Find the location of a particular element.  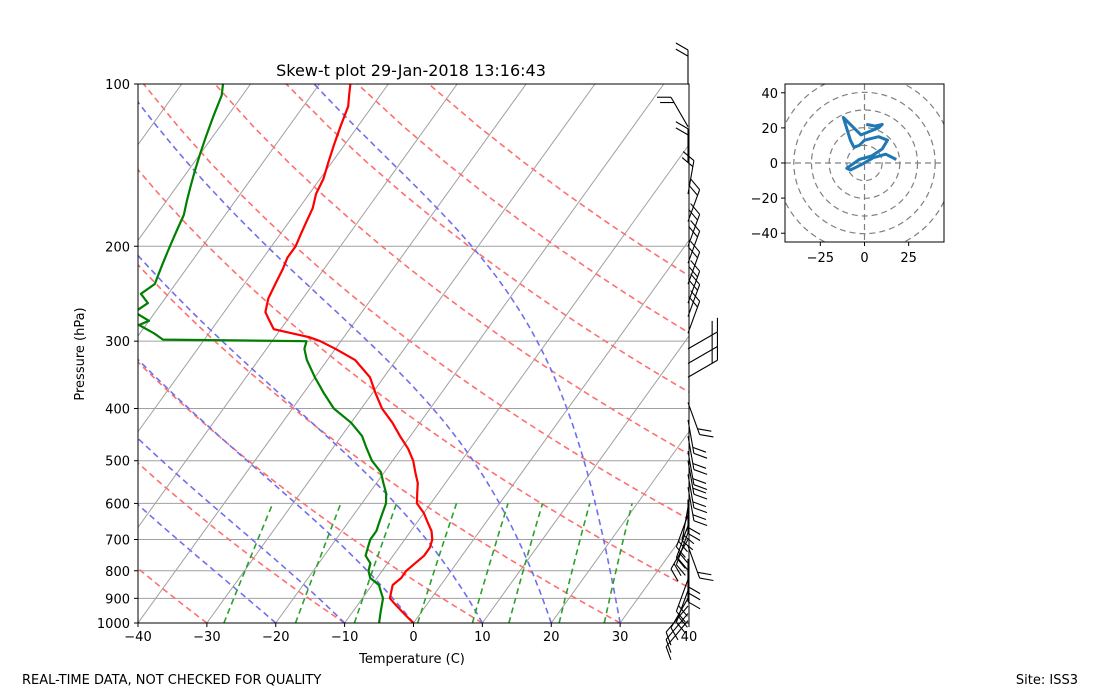

site-label: Site: ISS3 is located at coordinates (1046, 680).